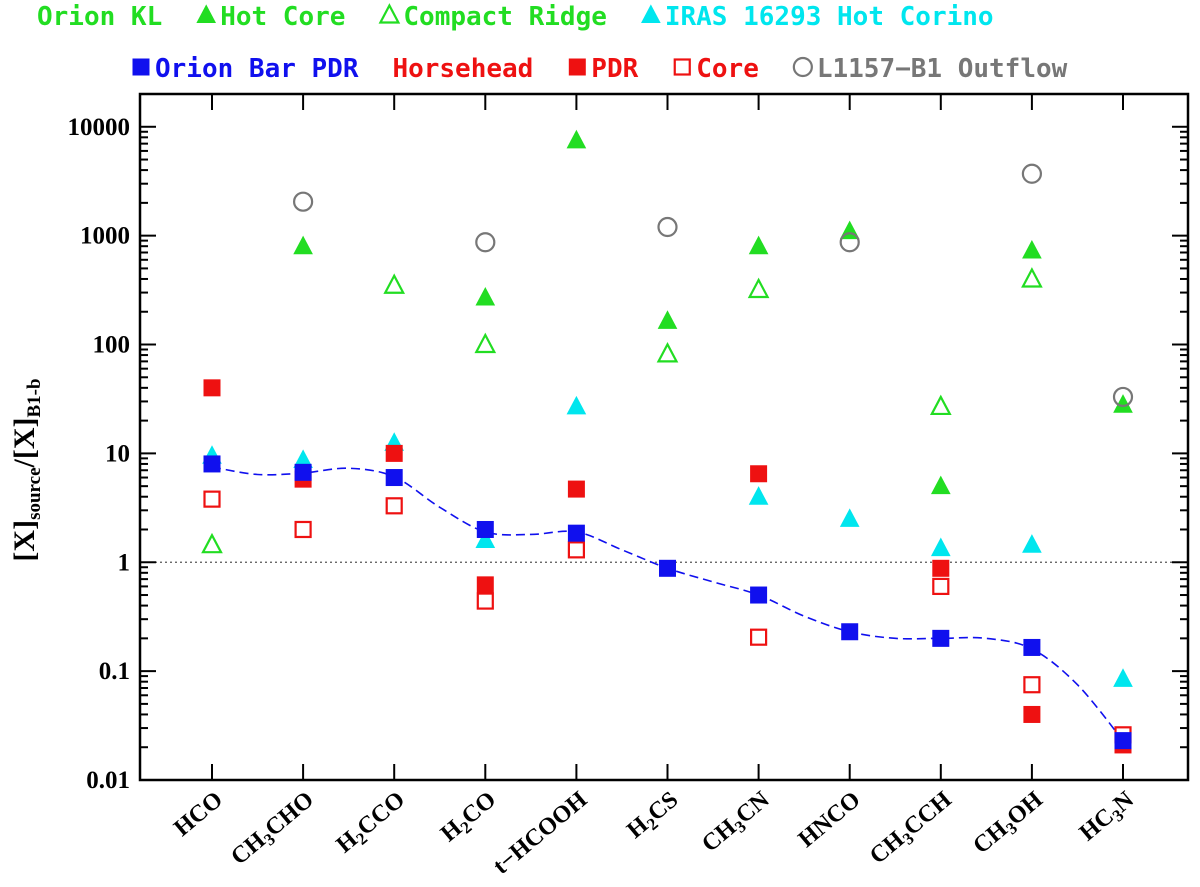  I want to click on y-tick-label: 100, so click(112, 345).